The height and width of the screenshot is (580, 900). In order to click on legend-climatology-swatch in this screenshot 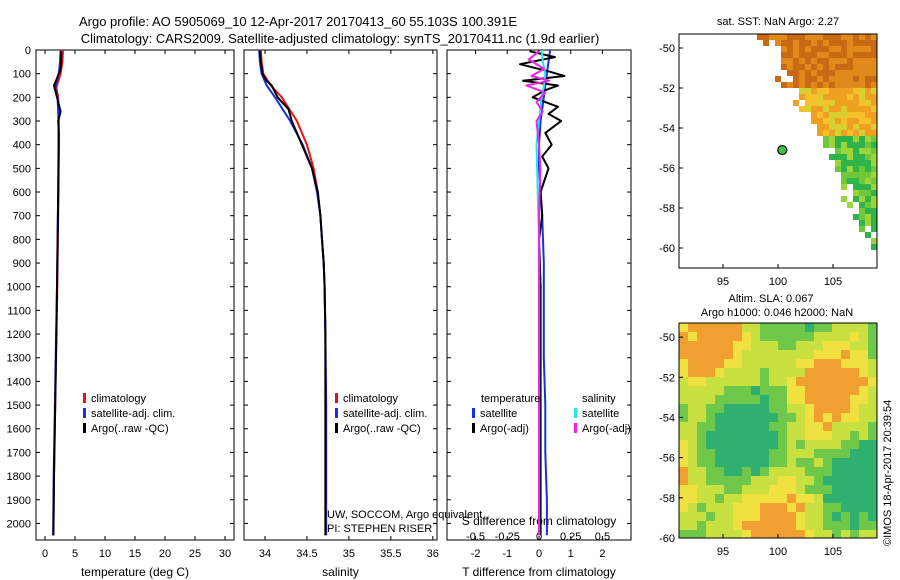, I will do `click(336, 398)`.